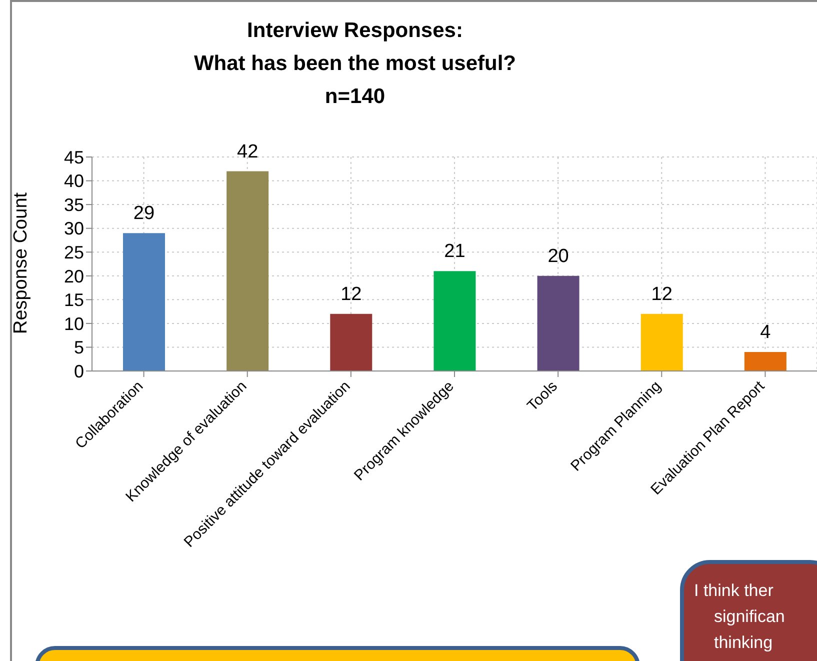 The width and height of the screenshot is (817, 661). Describe the element at coordinates (74, 157) in the screenshot. I see `y-tick-label: 45` at that location.